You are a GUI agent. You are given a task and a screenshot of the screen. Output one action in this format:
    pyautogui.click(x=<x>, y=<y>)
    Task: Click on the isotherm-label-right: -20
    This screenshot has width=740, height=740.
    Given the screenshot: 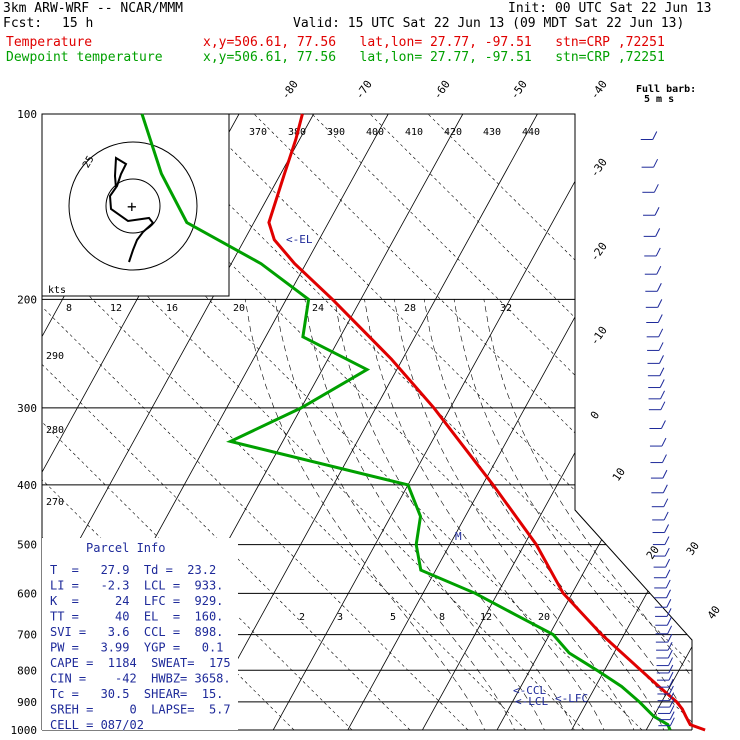 What is the action you would take?
    pyautogui.click(x=599, y=252)
    